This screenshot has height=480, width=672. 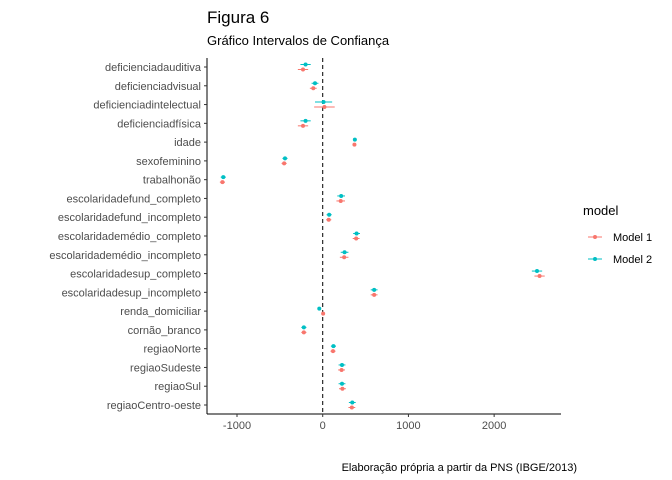 I want to click on legend-title: model, so click(x=601, y=210).